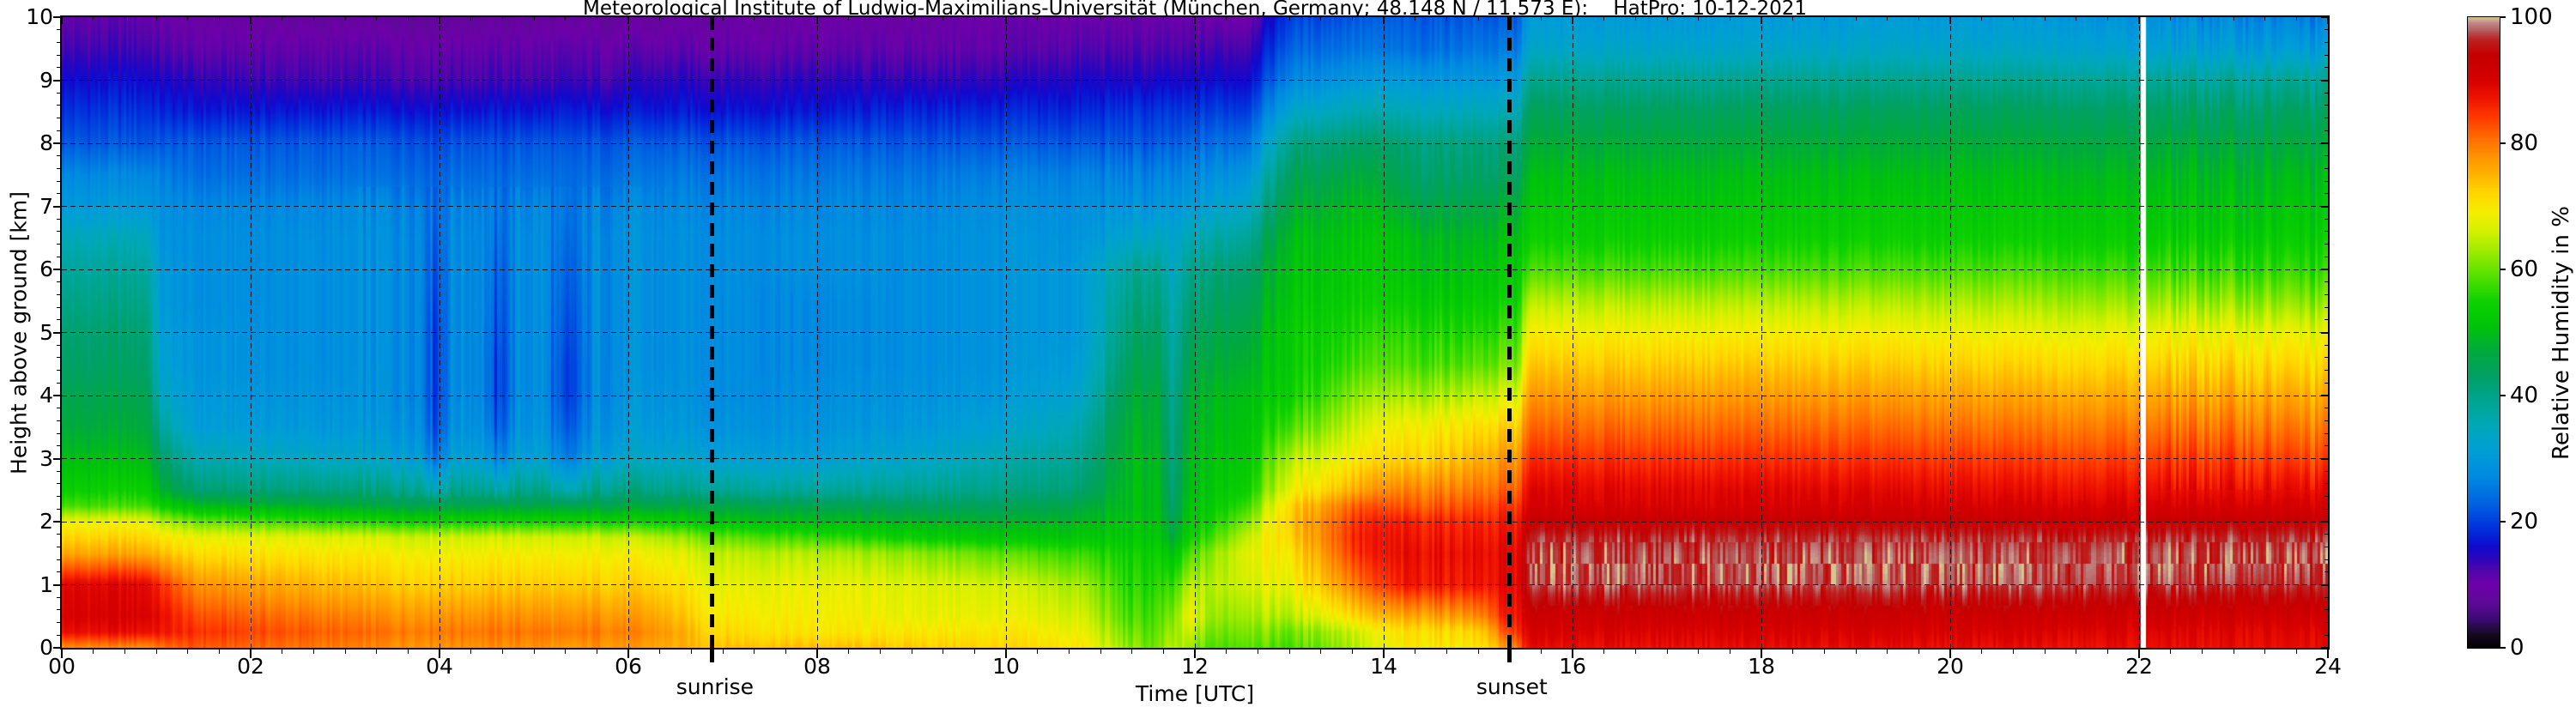 This screenshot has height=707, width=2576. I want to click on colorbar-tick-label: 40, so click(2524, 396).